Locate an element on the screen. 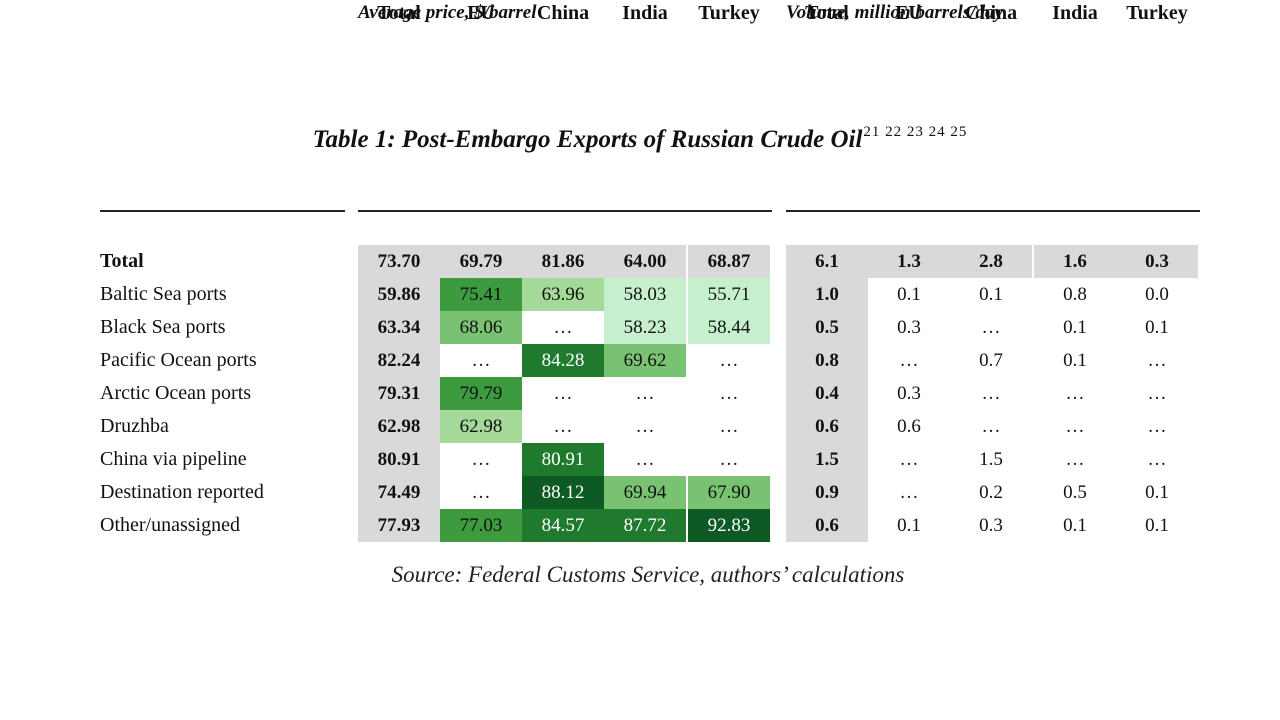  volume-cell: 0.7 is located at coordinates (991, 360).